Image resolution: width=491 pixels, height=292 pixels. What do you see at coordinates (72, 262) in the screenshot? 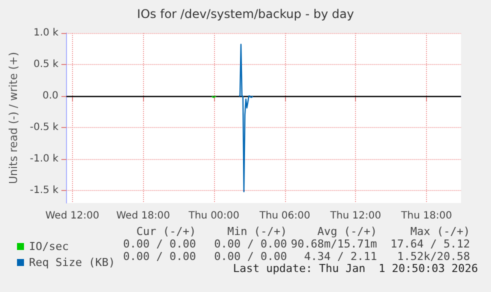
I see `legend-label: Req Size (KB)` at bounding box center [72, 262].